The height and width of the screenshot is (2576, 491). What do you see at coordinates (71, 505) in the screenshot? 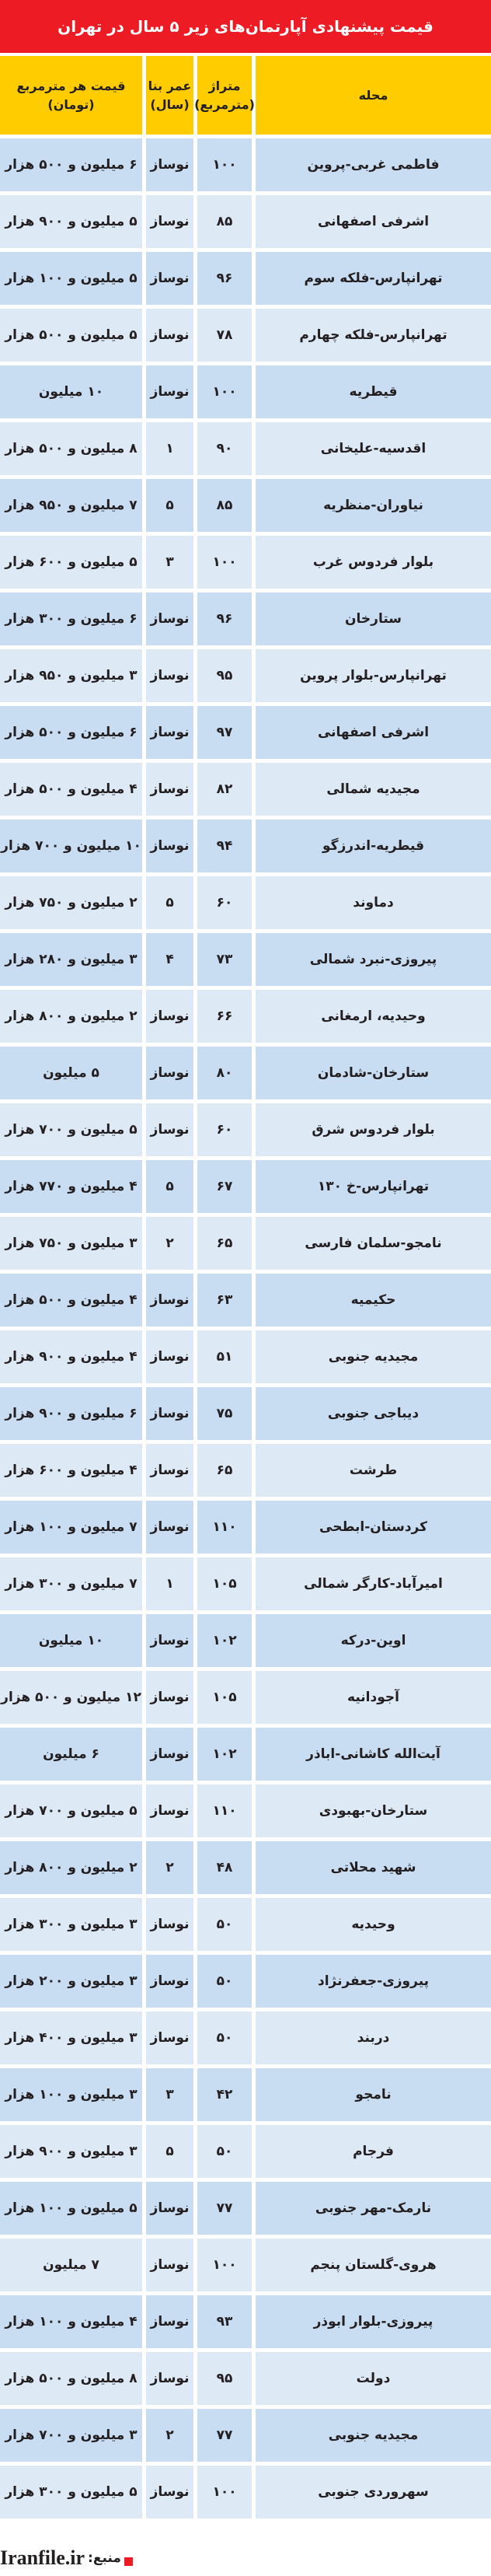
I see `cell-price: ۷ میلیون و ۹۵۰ هزار` at bounding box center [71, 505].